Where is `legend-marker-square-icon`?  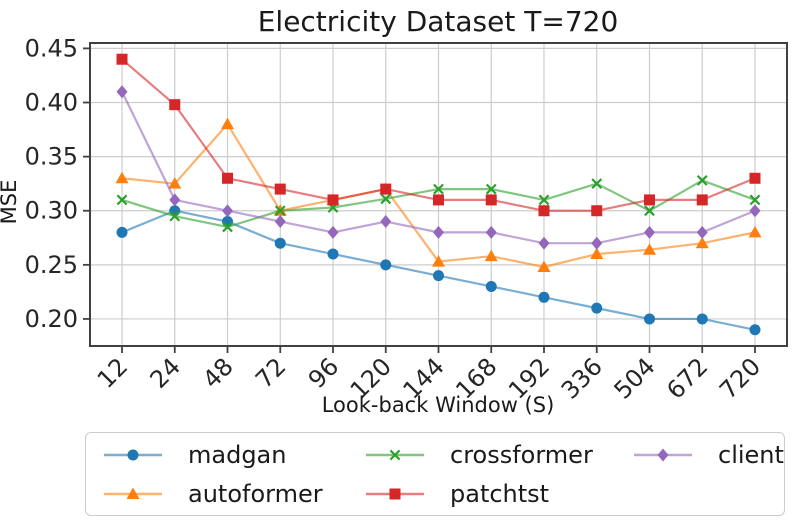 legend-marker-square-icon is located at coordinates (395, 493).